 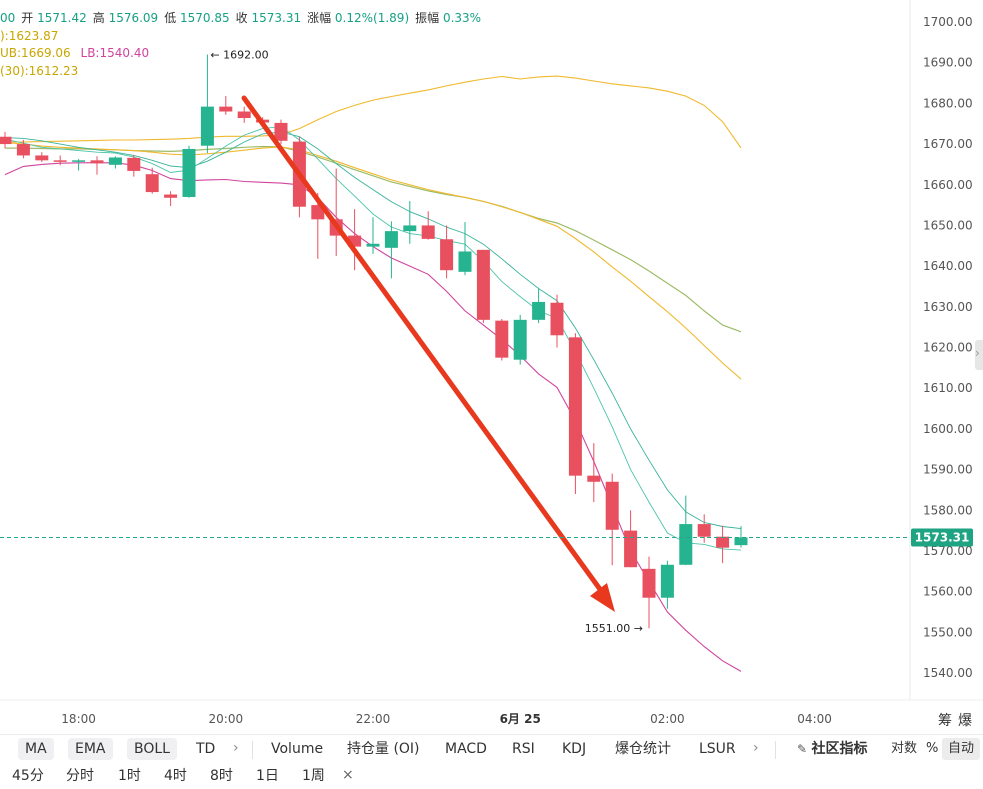 What do you see at coordinates (520, 719) in the screenshot?
I see `x-tick-label: 6月 25` at bounding box center [520, 719].